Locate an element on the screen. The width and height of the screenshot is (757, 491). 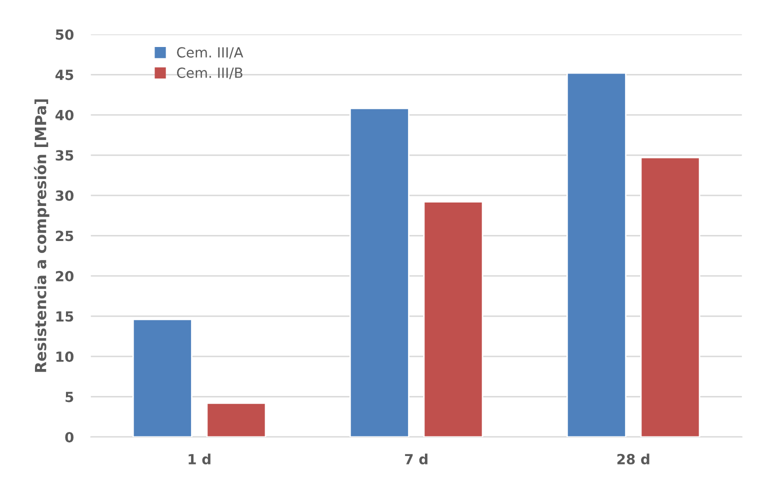
y-tick-label: 50 is located at coordinates (65, 34).